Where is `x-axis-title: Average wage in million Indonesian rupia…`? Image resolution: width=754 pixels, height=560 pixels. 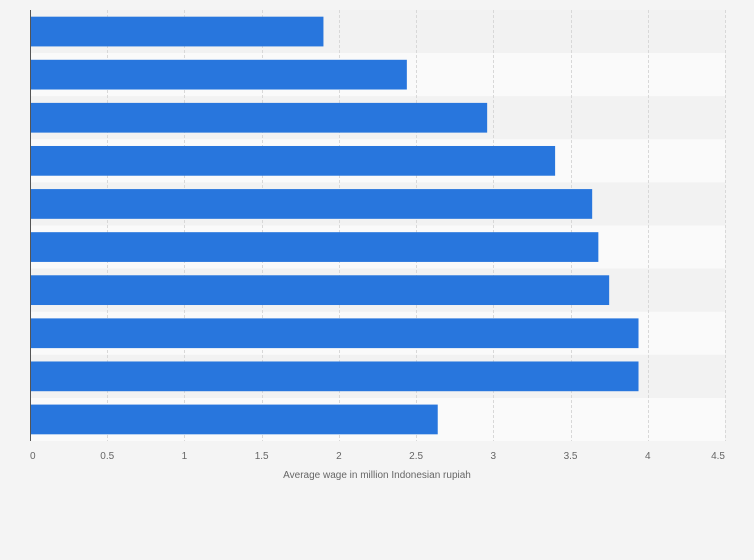
x-axis-title: Average wage in million Indonesian rupia… is located at coordinates (377, 475).